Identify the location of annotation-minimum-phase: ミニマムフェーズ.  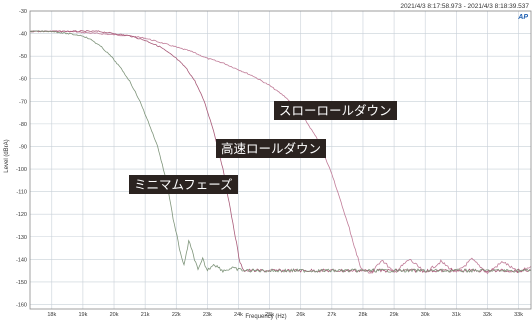
(183, 184).